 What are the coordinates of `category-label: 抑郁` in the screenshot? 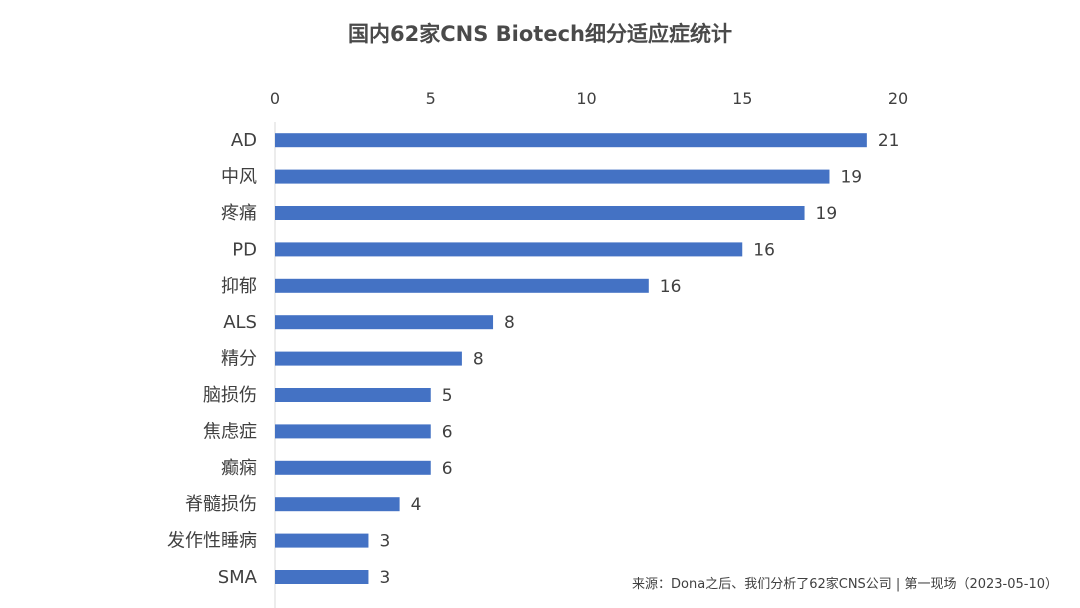 It's located at (239, 286).